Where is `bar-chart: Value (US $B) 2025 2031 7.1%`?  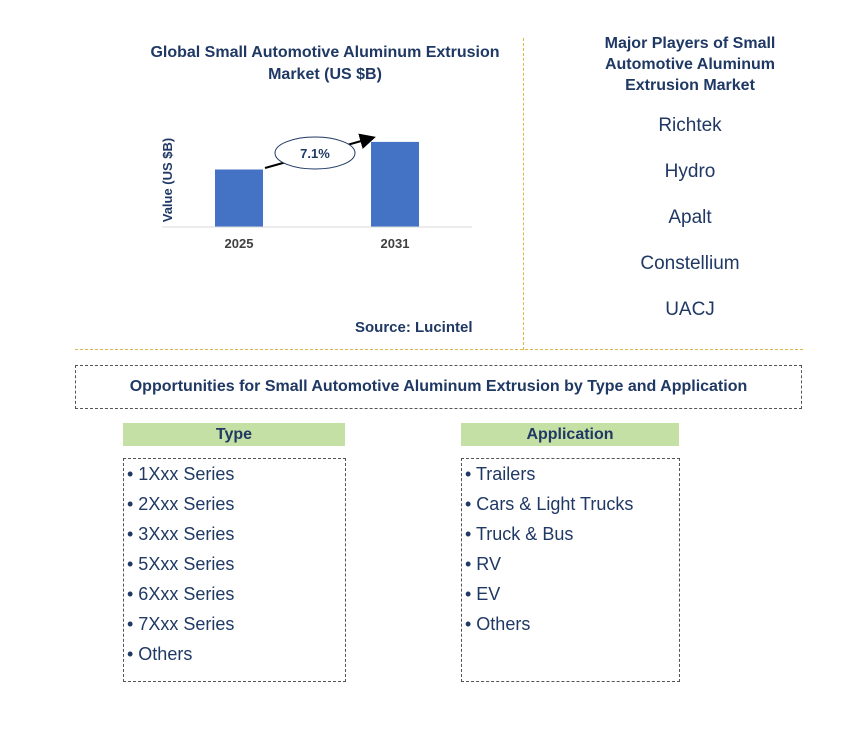 bar-chart: Value (US $B) 2025 2031 7.1% is located at coordinates (316, 192).